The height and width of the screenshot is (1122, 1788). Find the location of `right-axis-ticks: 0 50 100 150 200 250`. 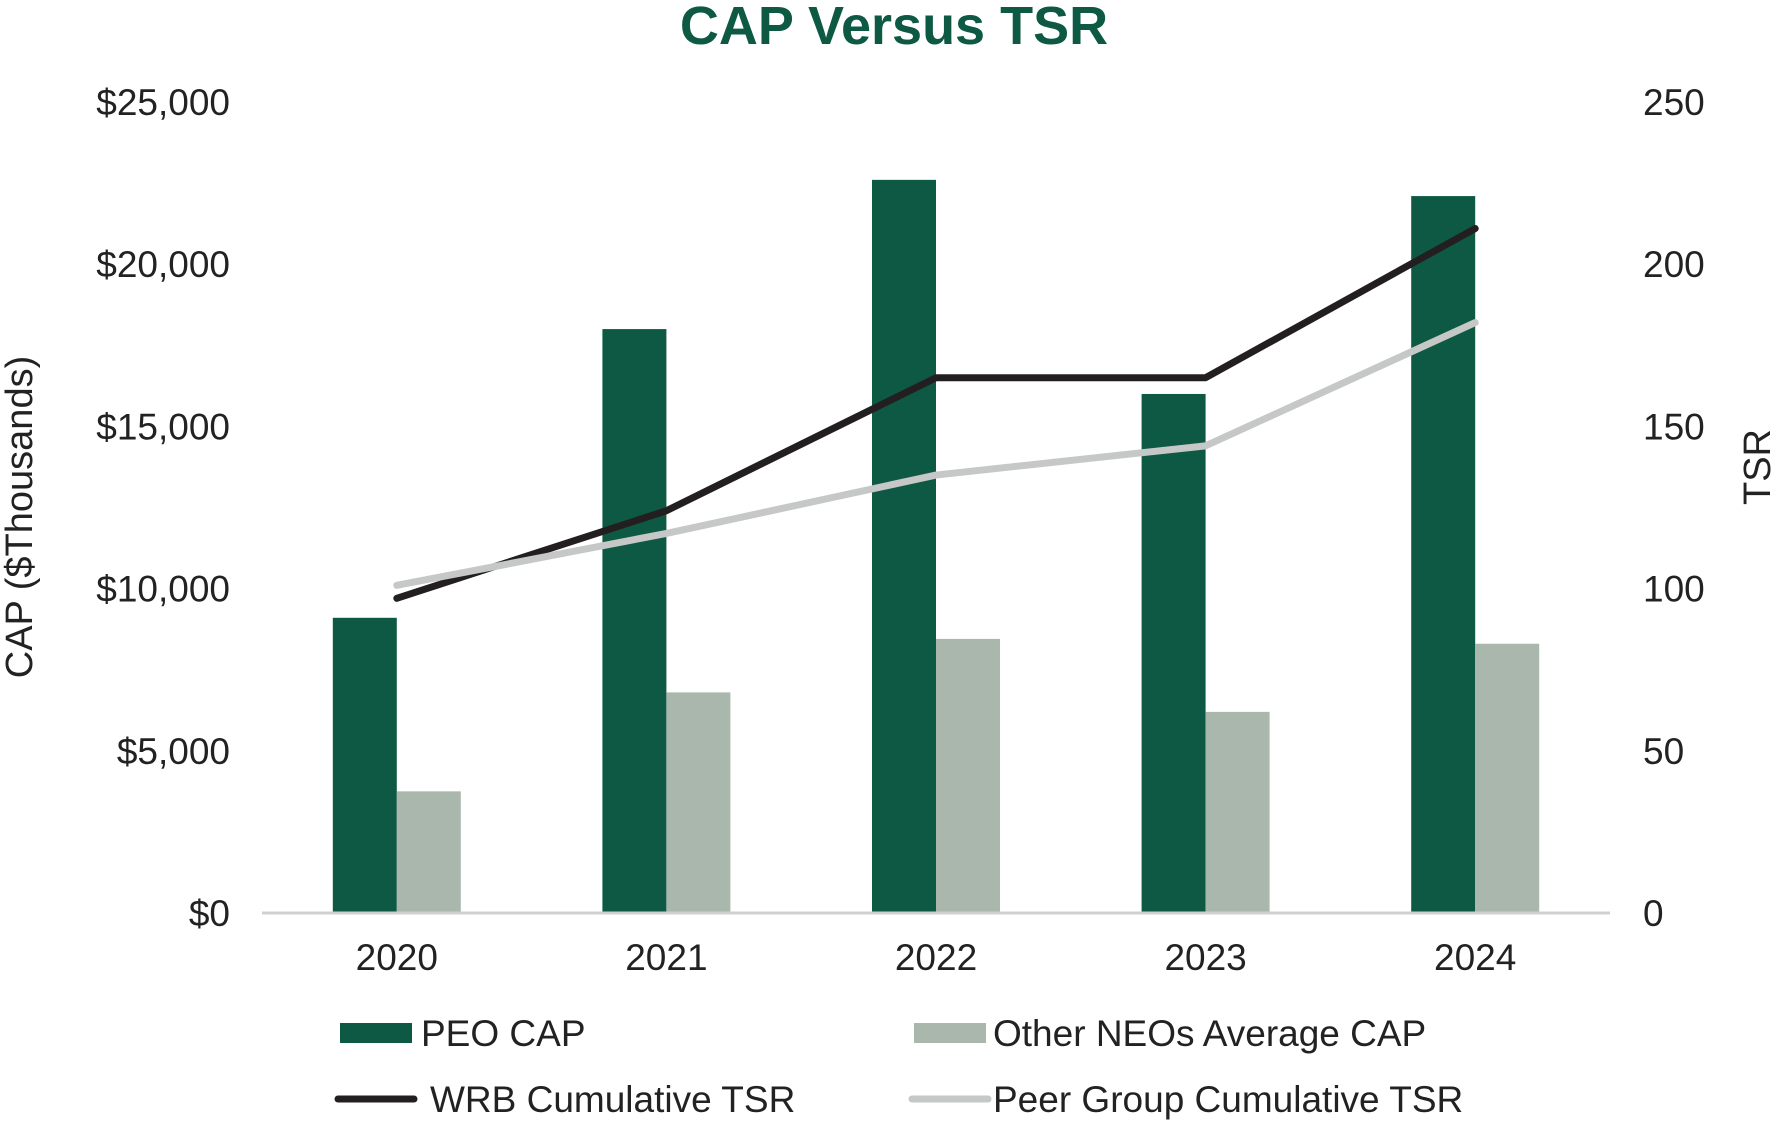

right-axis-ticks: 0 50 100 150 200 250 is located at coordinates (1674, 508).